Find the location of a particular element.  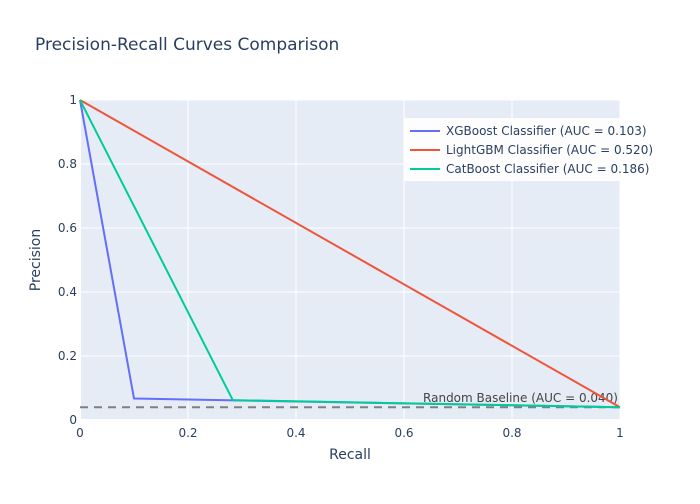

y-tick-label: 0.2 is located at coordinates (67, 356).